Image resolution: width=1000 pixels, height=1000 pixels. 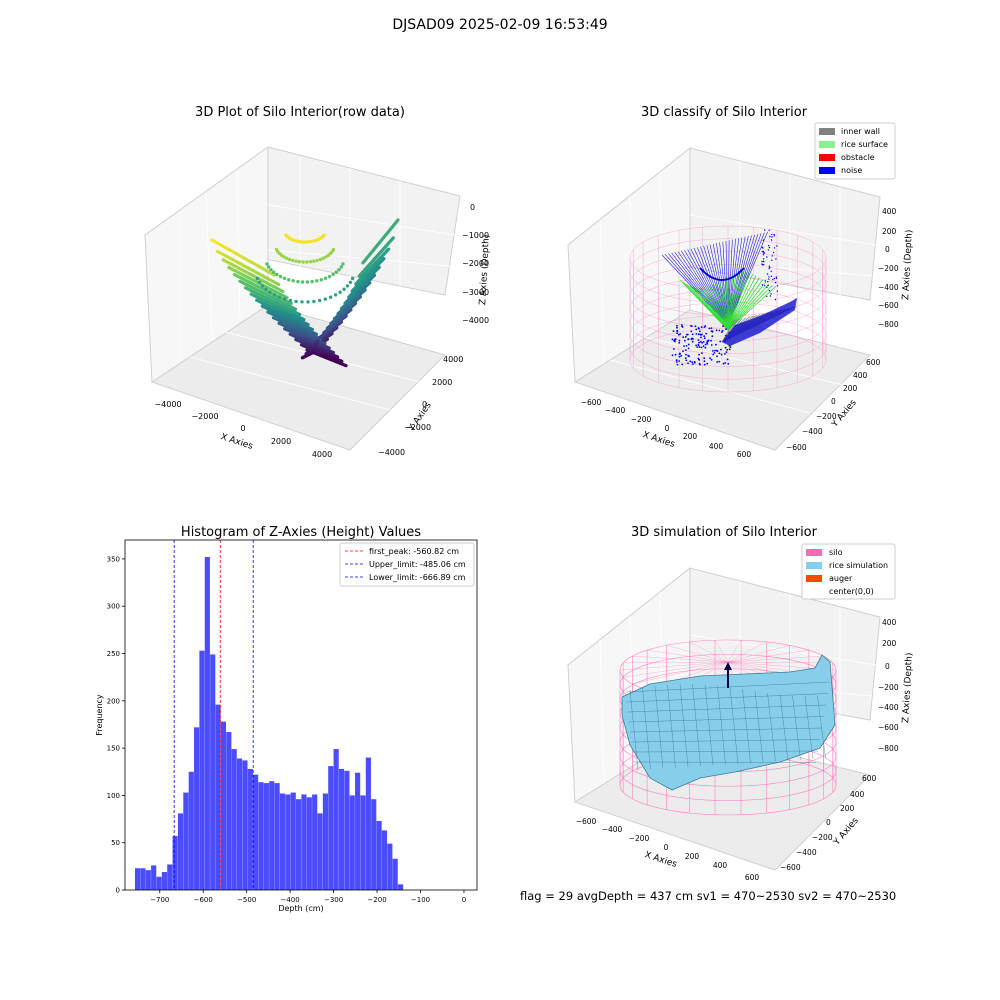 What do you see at coordinates (246, 900) in the screenshot?
I see `histogram-xtick-label: −500` at bounding box center [246, 900].